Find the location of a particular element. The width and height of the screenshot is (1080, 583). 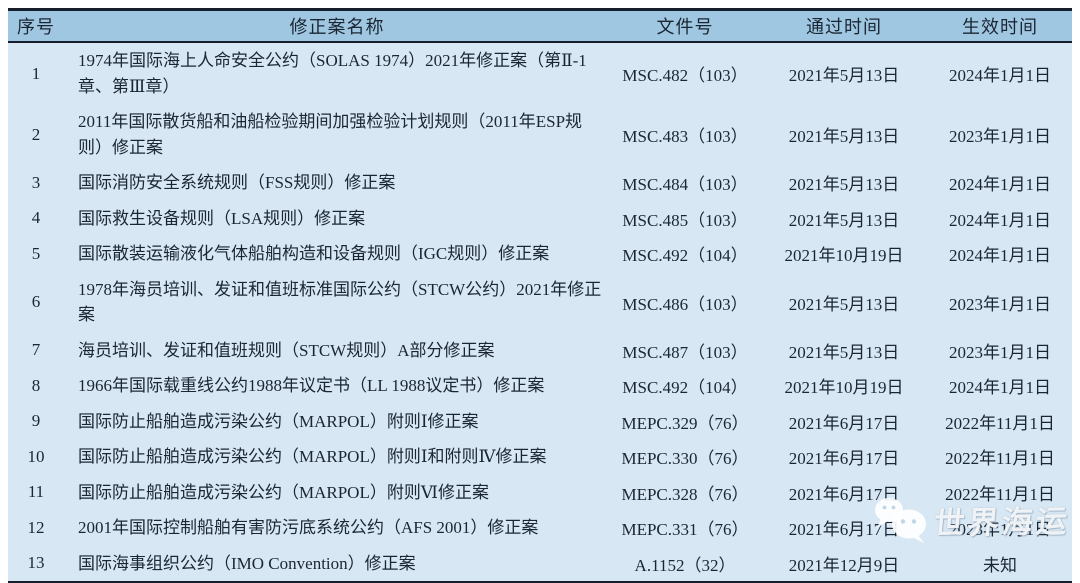

cell-serial-number: 11 is located at coordinates (36, 492).